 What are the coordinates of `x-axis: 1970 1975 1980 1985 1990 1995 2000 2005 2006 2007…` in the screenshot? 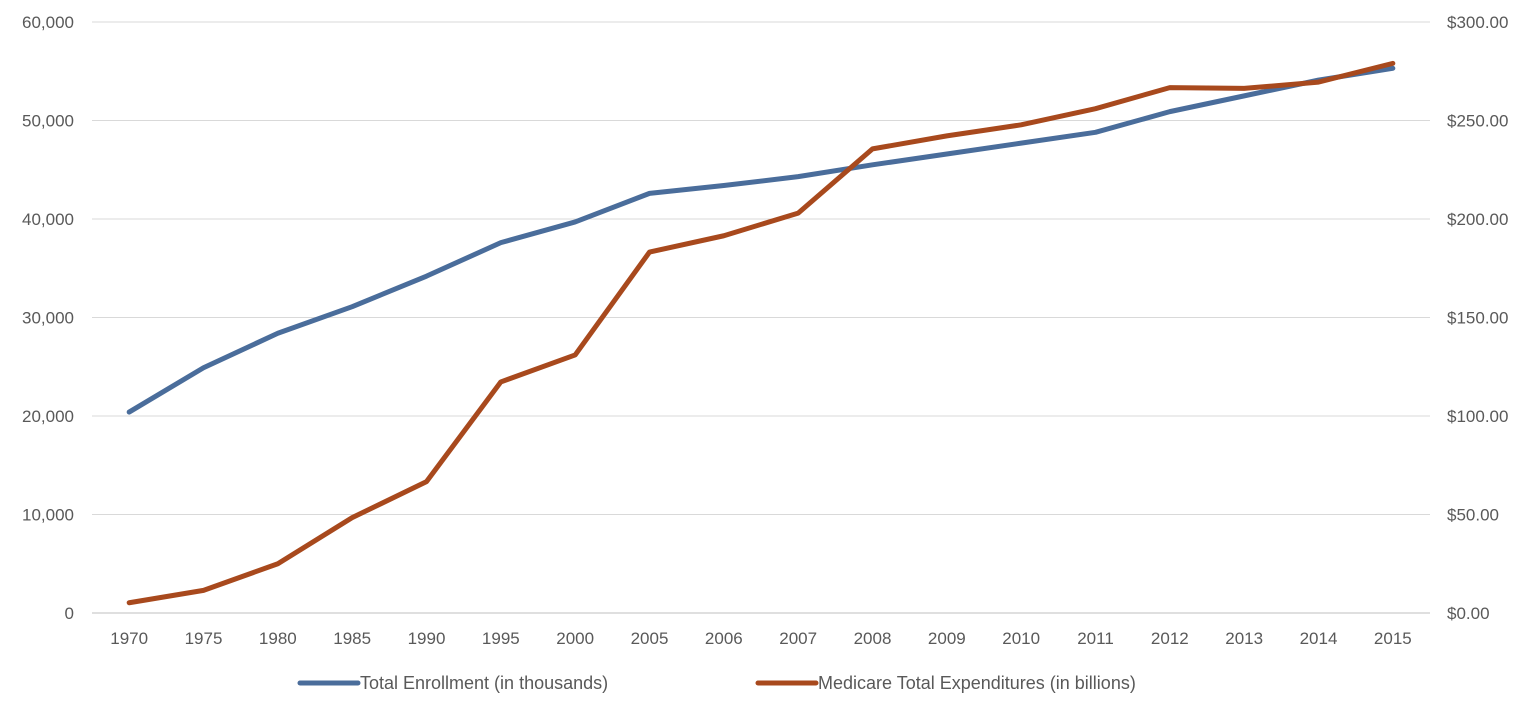 It's located at (760, 638).